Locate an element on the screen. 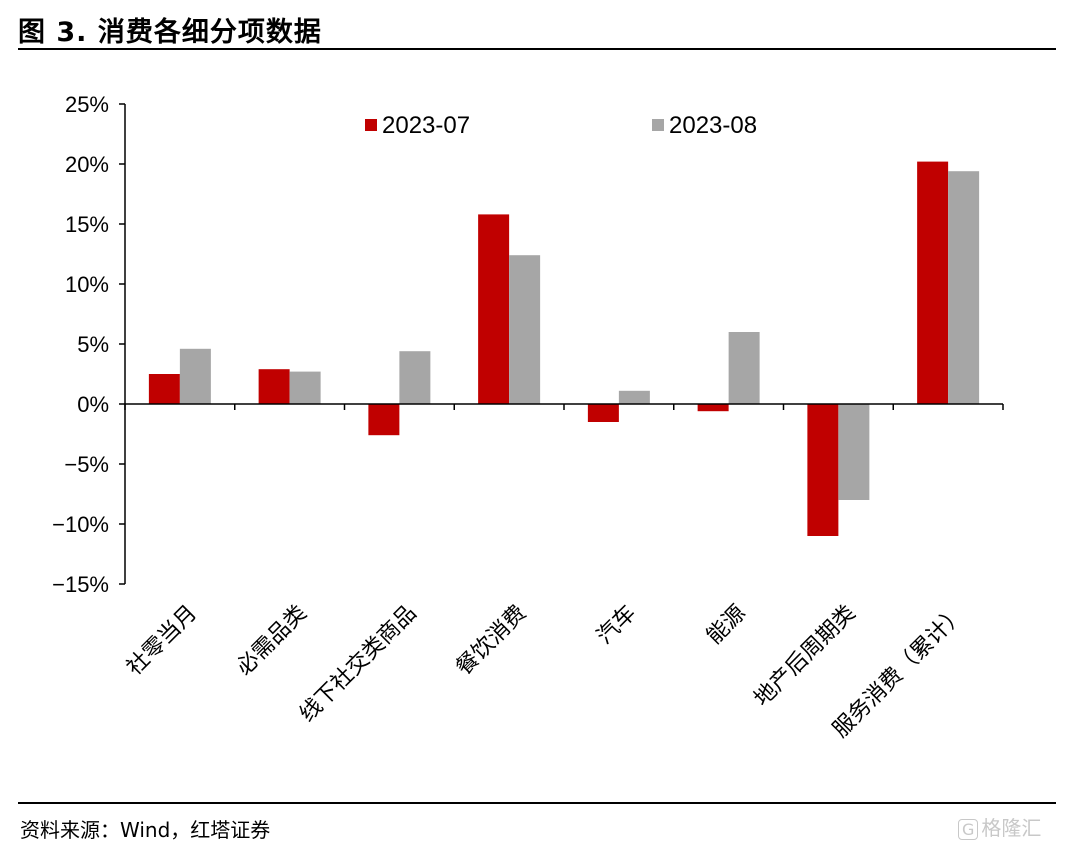 This screenshot has width=1080, height=850. bar-2023-08-汽车 is located at coordinates (634, 397).